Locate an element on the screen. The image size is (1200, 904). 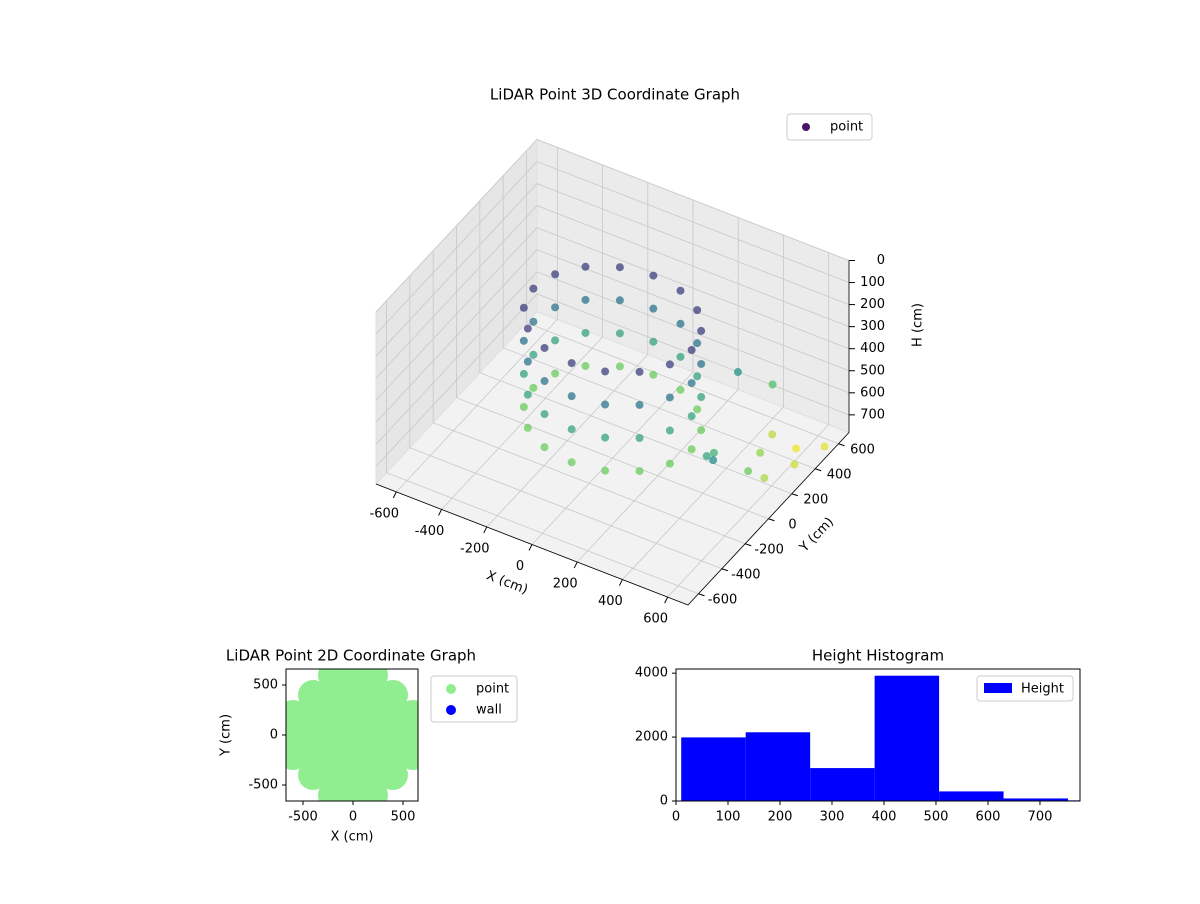
z-tick-label: 700 is located at coordinates (872, 414).